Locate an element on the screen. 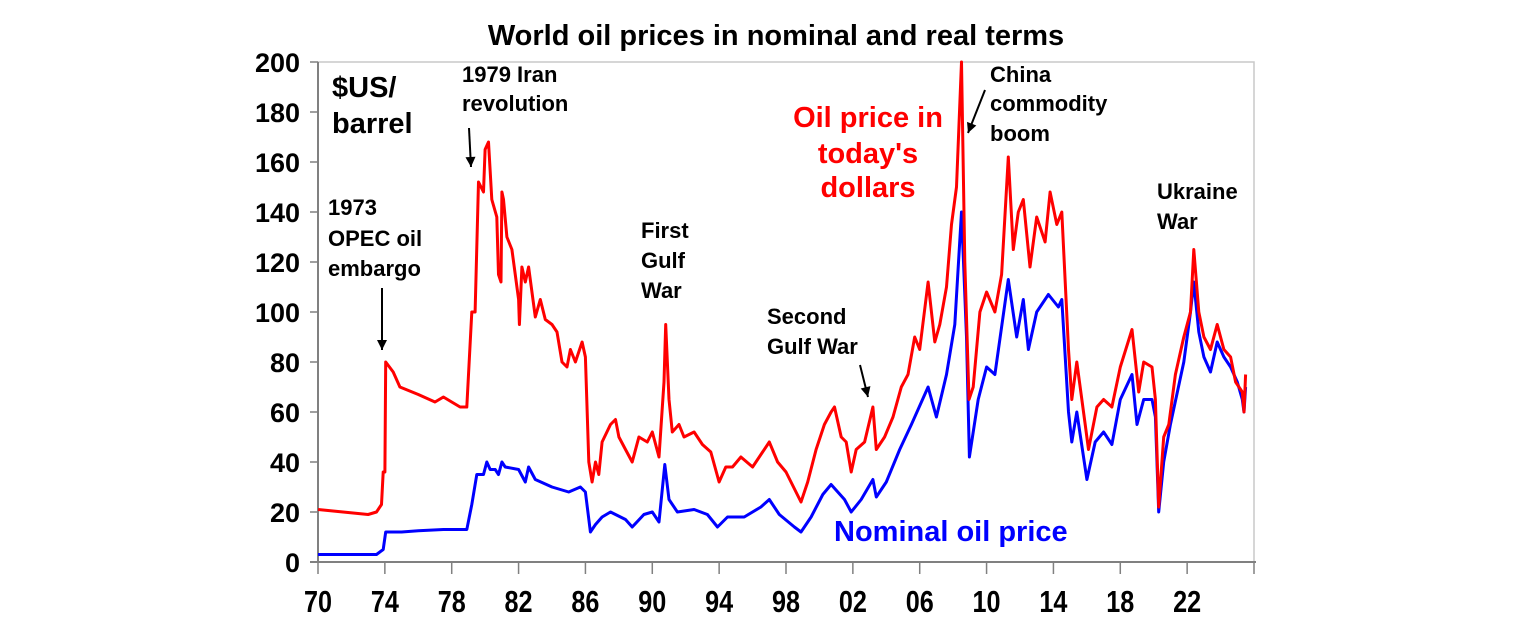 The image size is (1536, 630). annotation-second-gulf-war: Second Gulf War is located at coordinates (819, 351).